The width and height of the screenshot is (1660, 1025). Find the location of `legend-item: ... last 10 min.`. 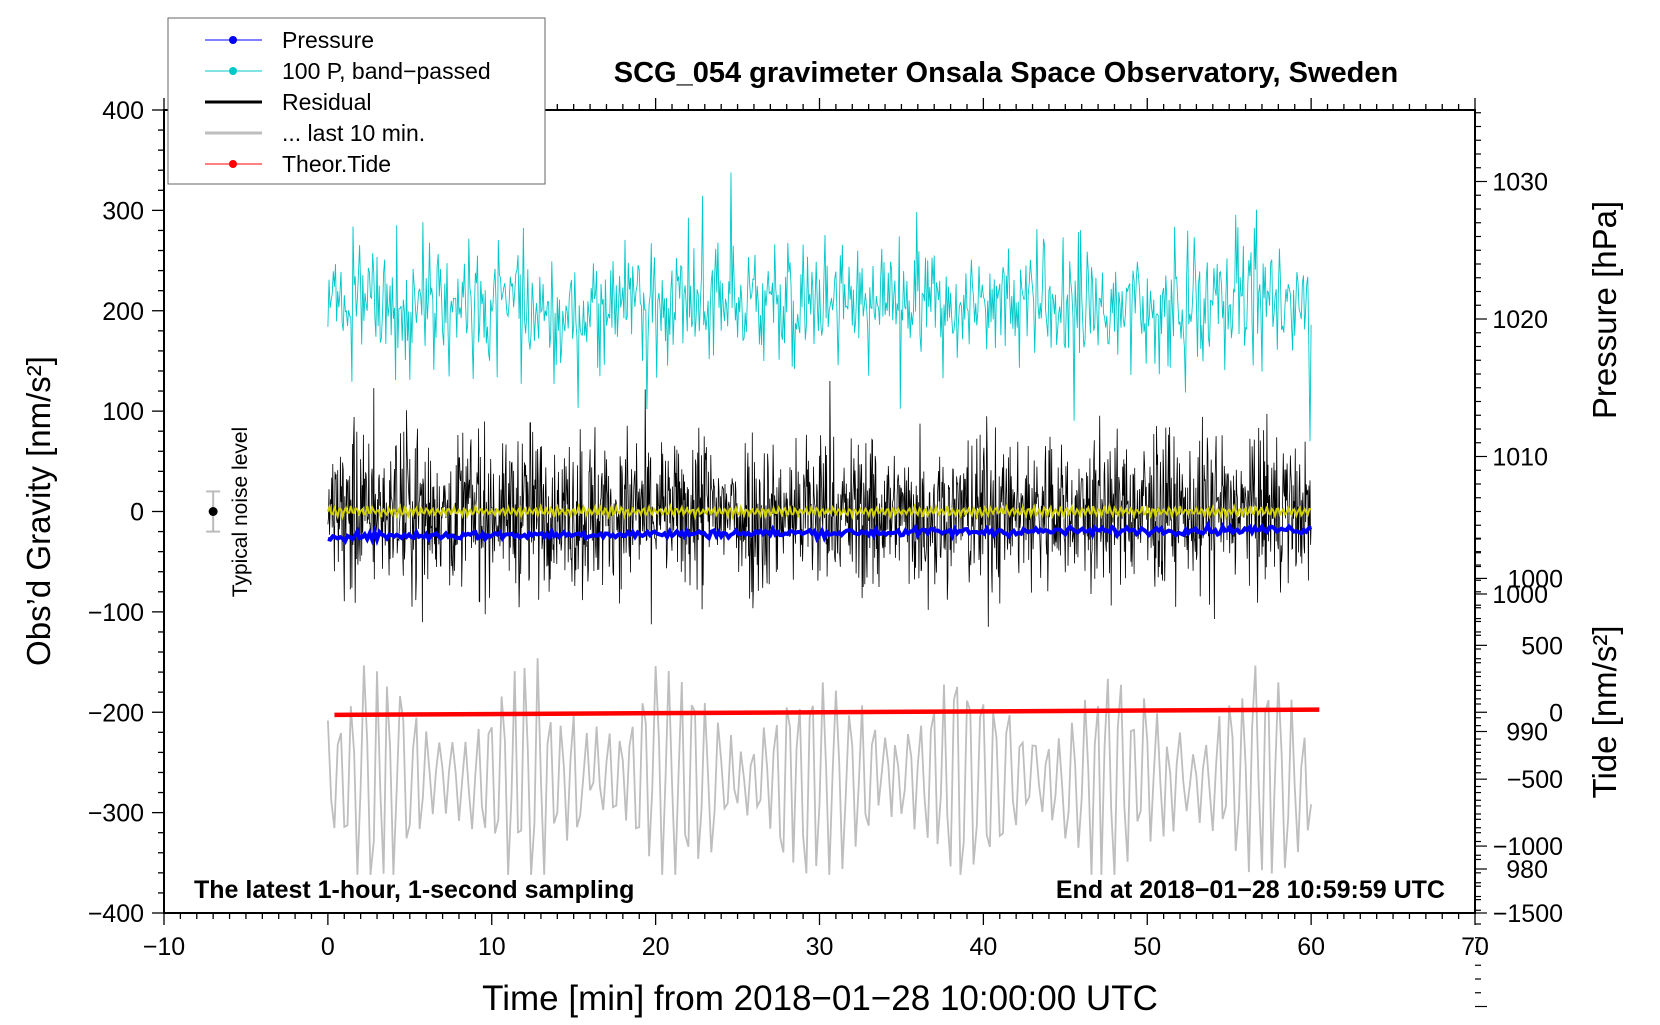

legend-item: ... last 10 min. is located at coordinates (315, 133).